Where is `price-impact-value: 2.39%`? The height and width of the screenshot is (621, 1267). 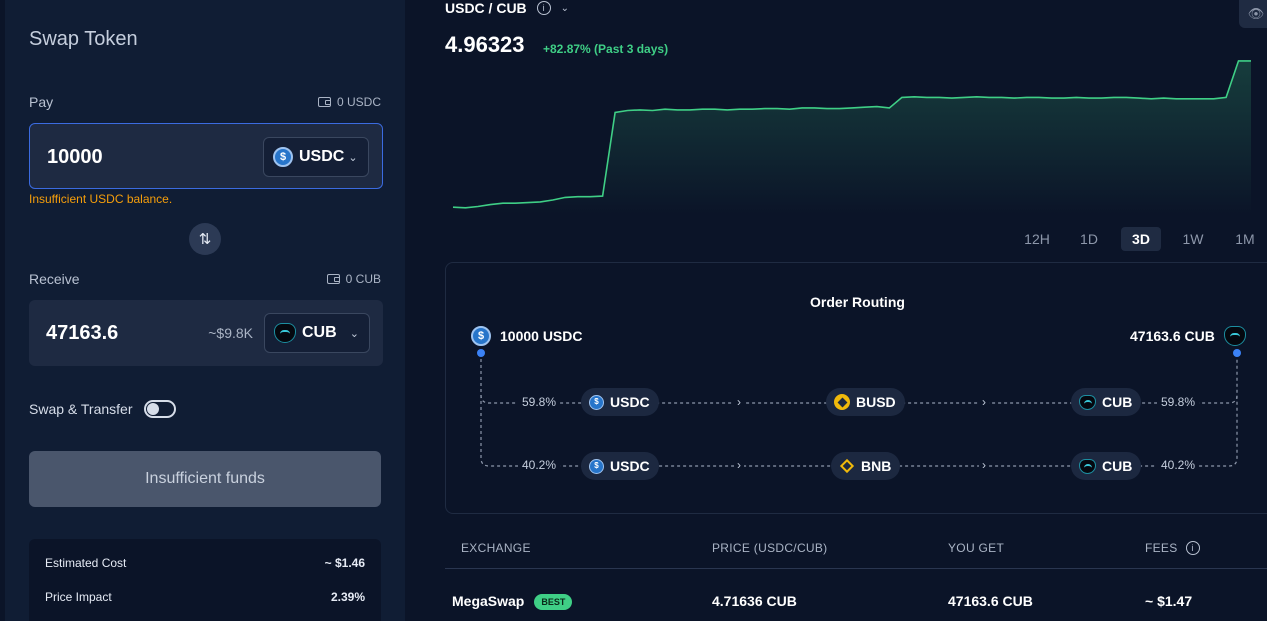
price-impact-value: 2.39% is located at coordinates (347, 597).